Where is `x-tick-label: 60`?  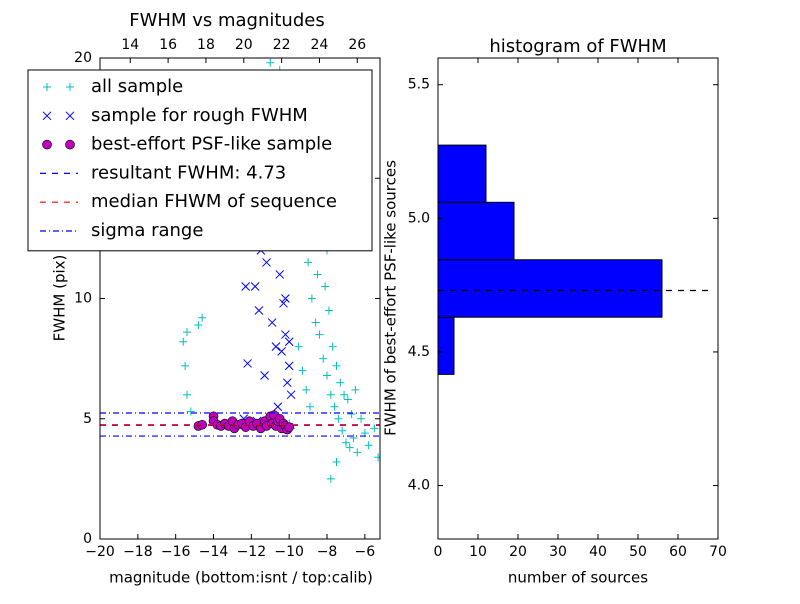 x-tick-label: 60 is located at coordinates (678, 552).